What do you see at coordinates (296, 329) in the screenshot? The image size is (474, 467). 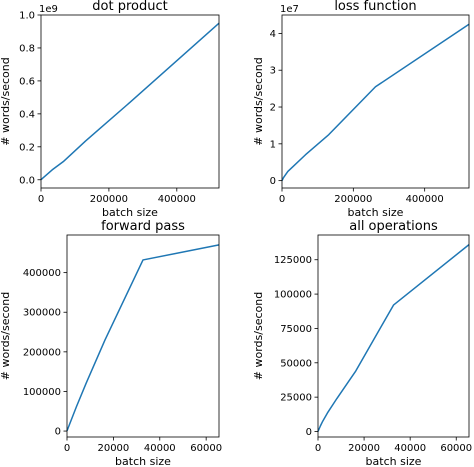 I see `y-tick-label: 75000` at bounding box center [296, 329].